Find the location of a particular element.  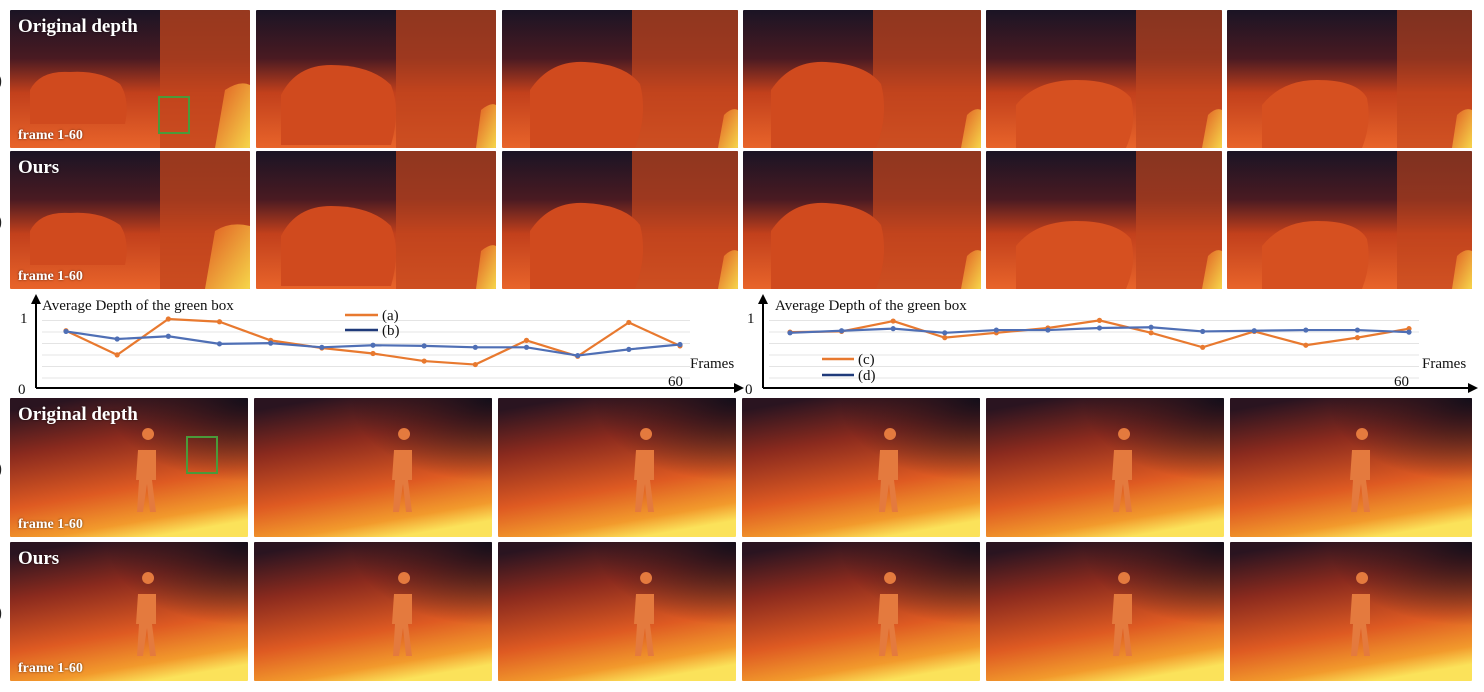

y-tick-label: 0 is located at coordinates (749, 390).